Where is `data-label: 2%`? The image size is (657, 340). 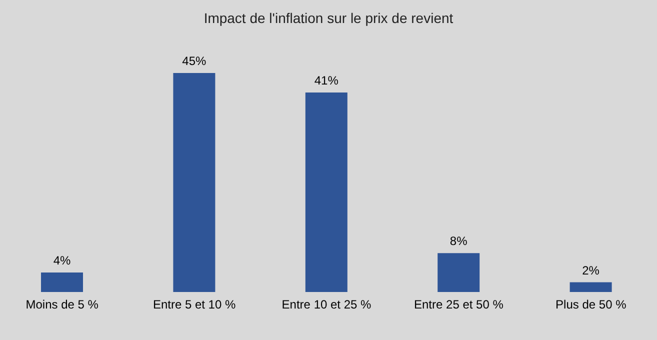
data-label: 2% is located at coordinates (591, 270).